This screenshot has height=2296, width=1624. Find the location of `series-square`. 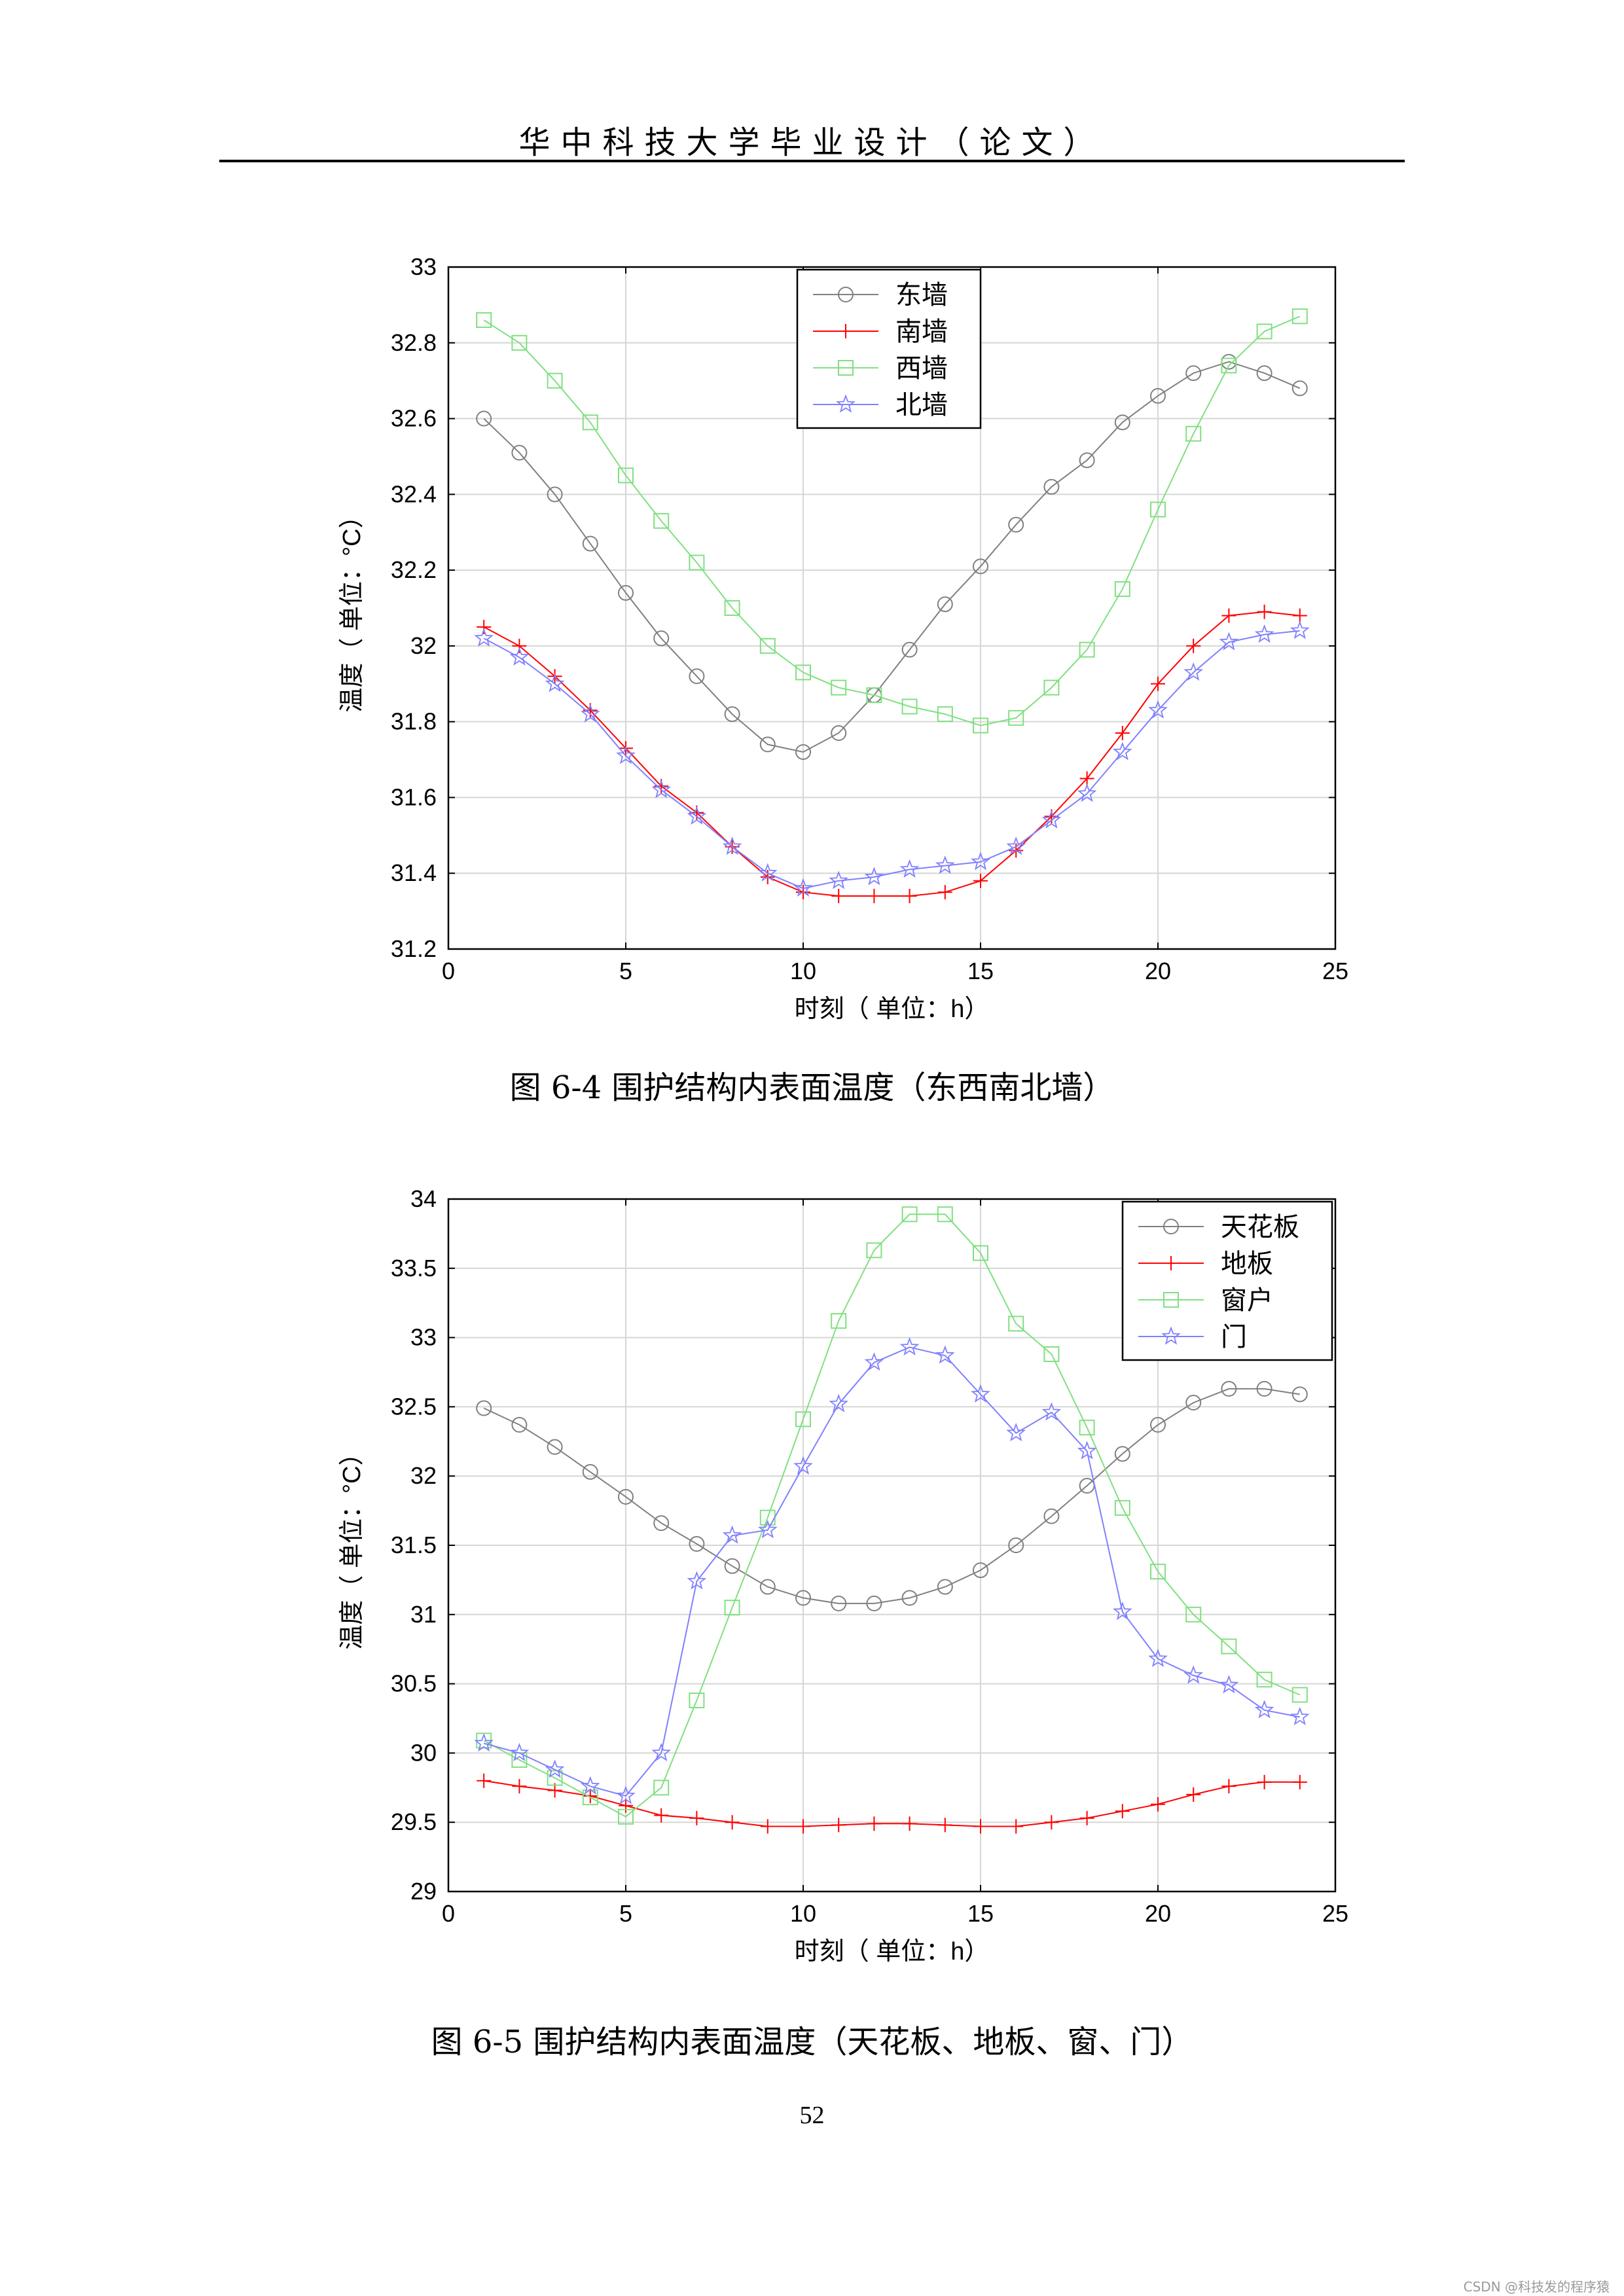

series-square is located at coordinates (892, 521).